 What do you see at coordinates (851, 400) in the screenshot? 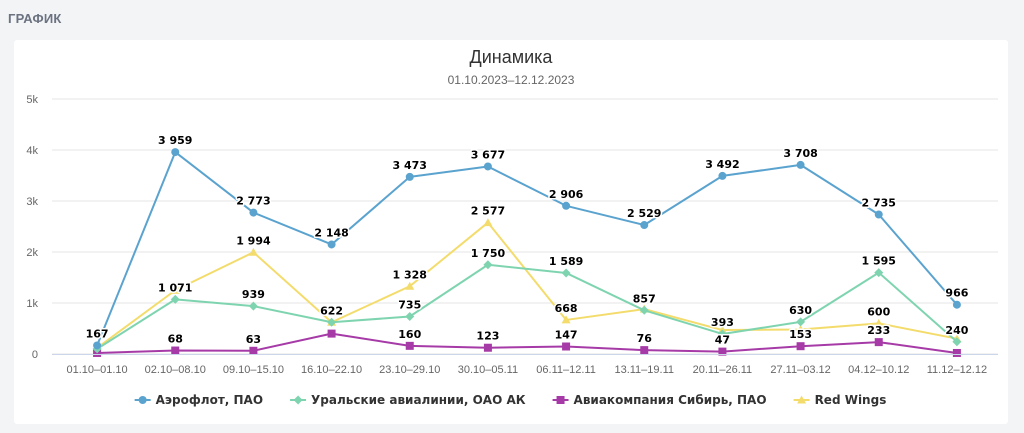
I see `legend-label: Red Wings` at bounding box center [851, 400].